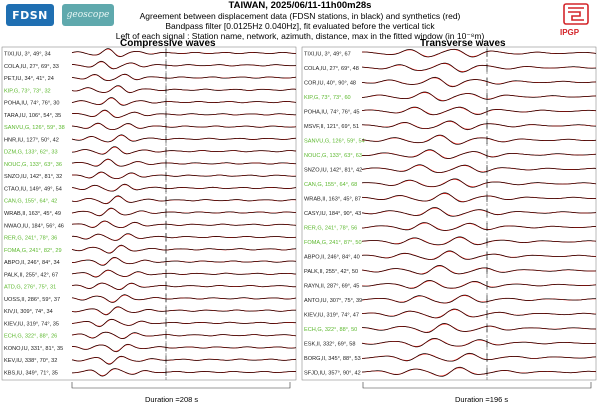 The width and height of the screenshot is (600, 407). I want to click on station-label: POHA,IU, 74°, 76°, 30, so click(31, 104).